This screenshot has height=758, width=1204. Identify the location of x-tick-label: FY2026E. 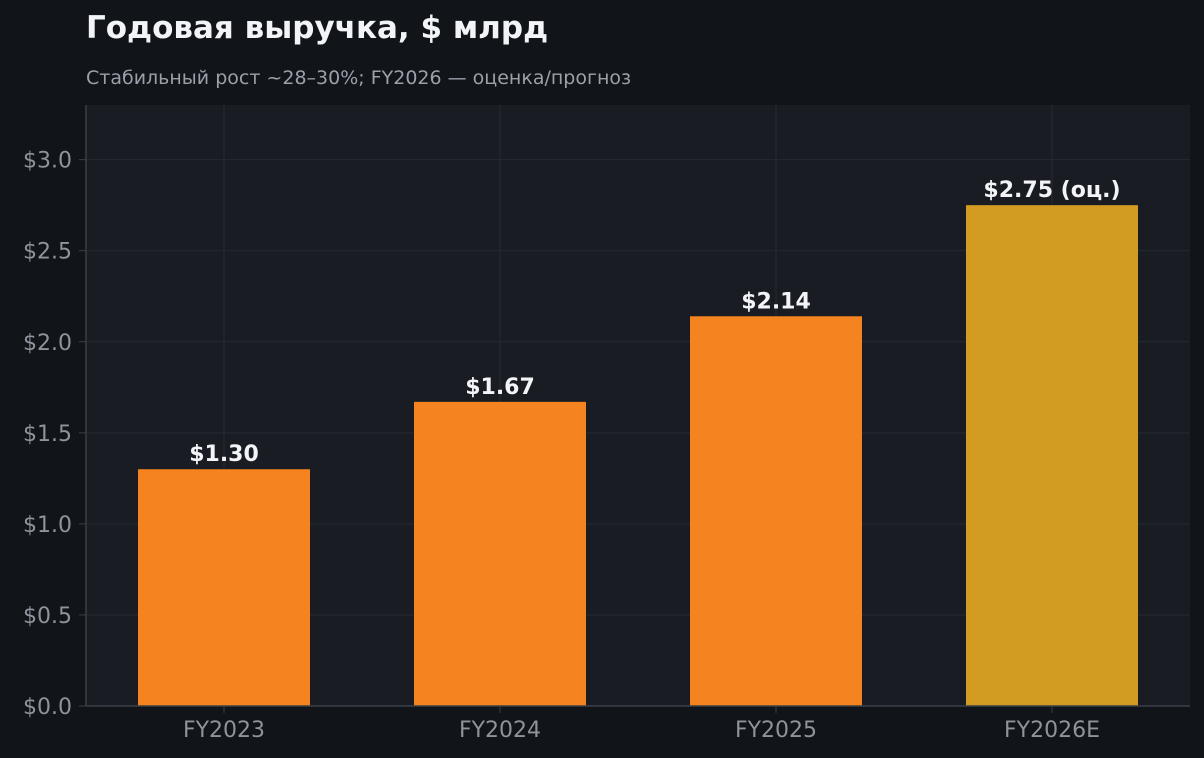
(1052, 730).